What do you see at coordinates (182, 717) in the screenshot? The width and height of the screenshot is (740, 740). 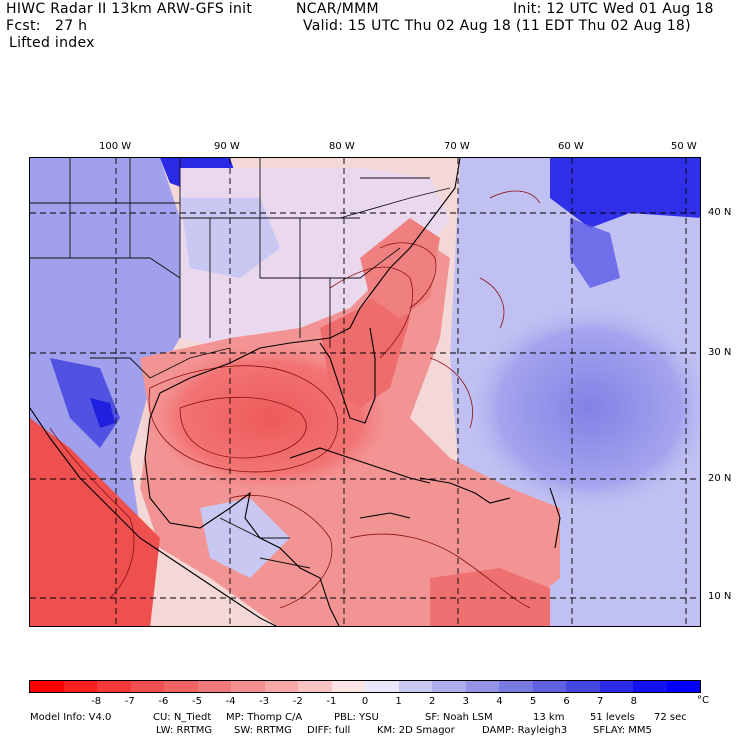 I see `cu-scheme: CU: N_Tiedt` at bounding box center [182, 717].